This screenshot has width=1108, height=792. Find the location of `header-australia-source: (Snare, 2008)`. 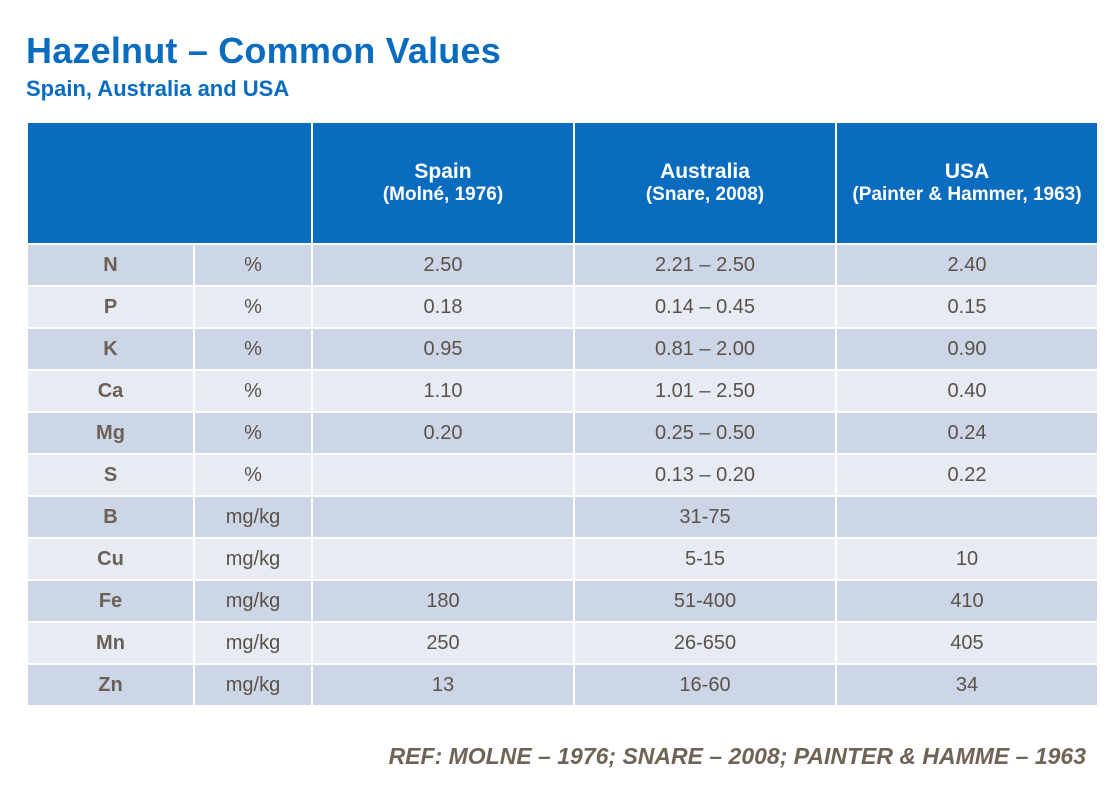

header-australia-source: (Snare, 2008) is located at coordinates (705, 195).